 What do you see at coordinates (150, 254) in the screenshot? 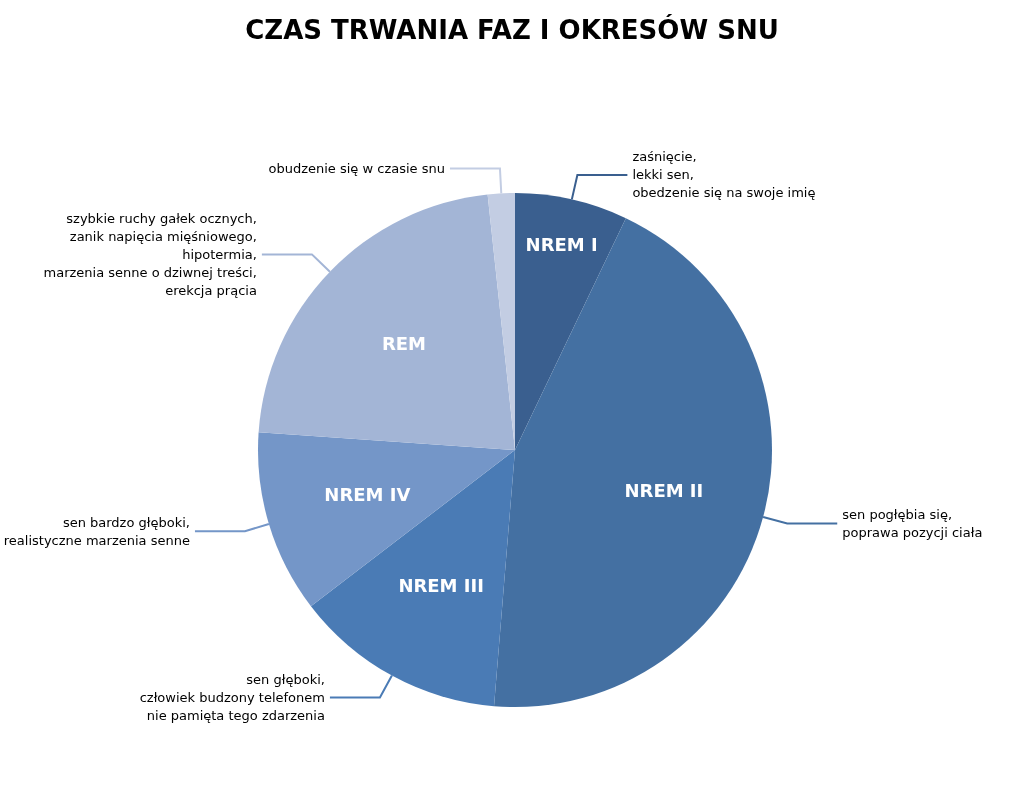
I see `text: szybkie ruchy gałek ocznych, zanik napięcia mięśniowego, hipotermia, marzenia senne o dziwnej treści, erekcja prącia` at bounding box center [150, 254].